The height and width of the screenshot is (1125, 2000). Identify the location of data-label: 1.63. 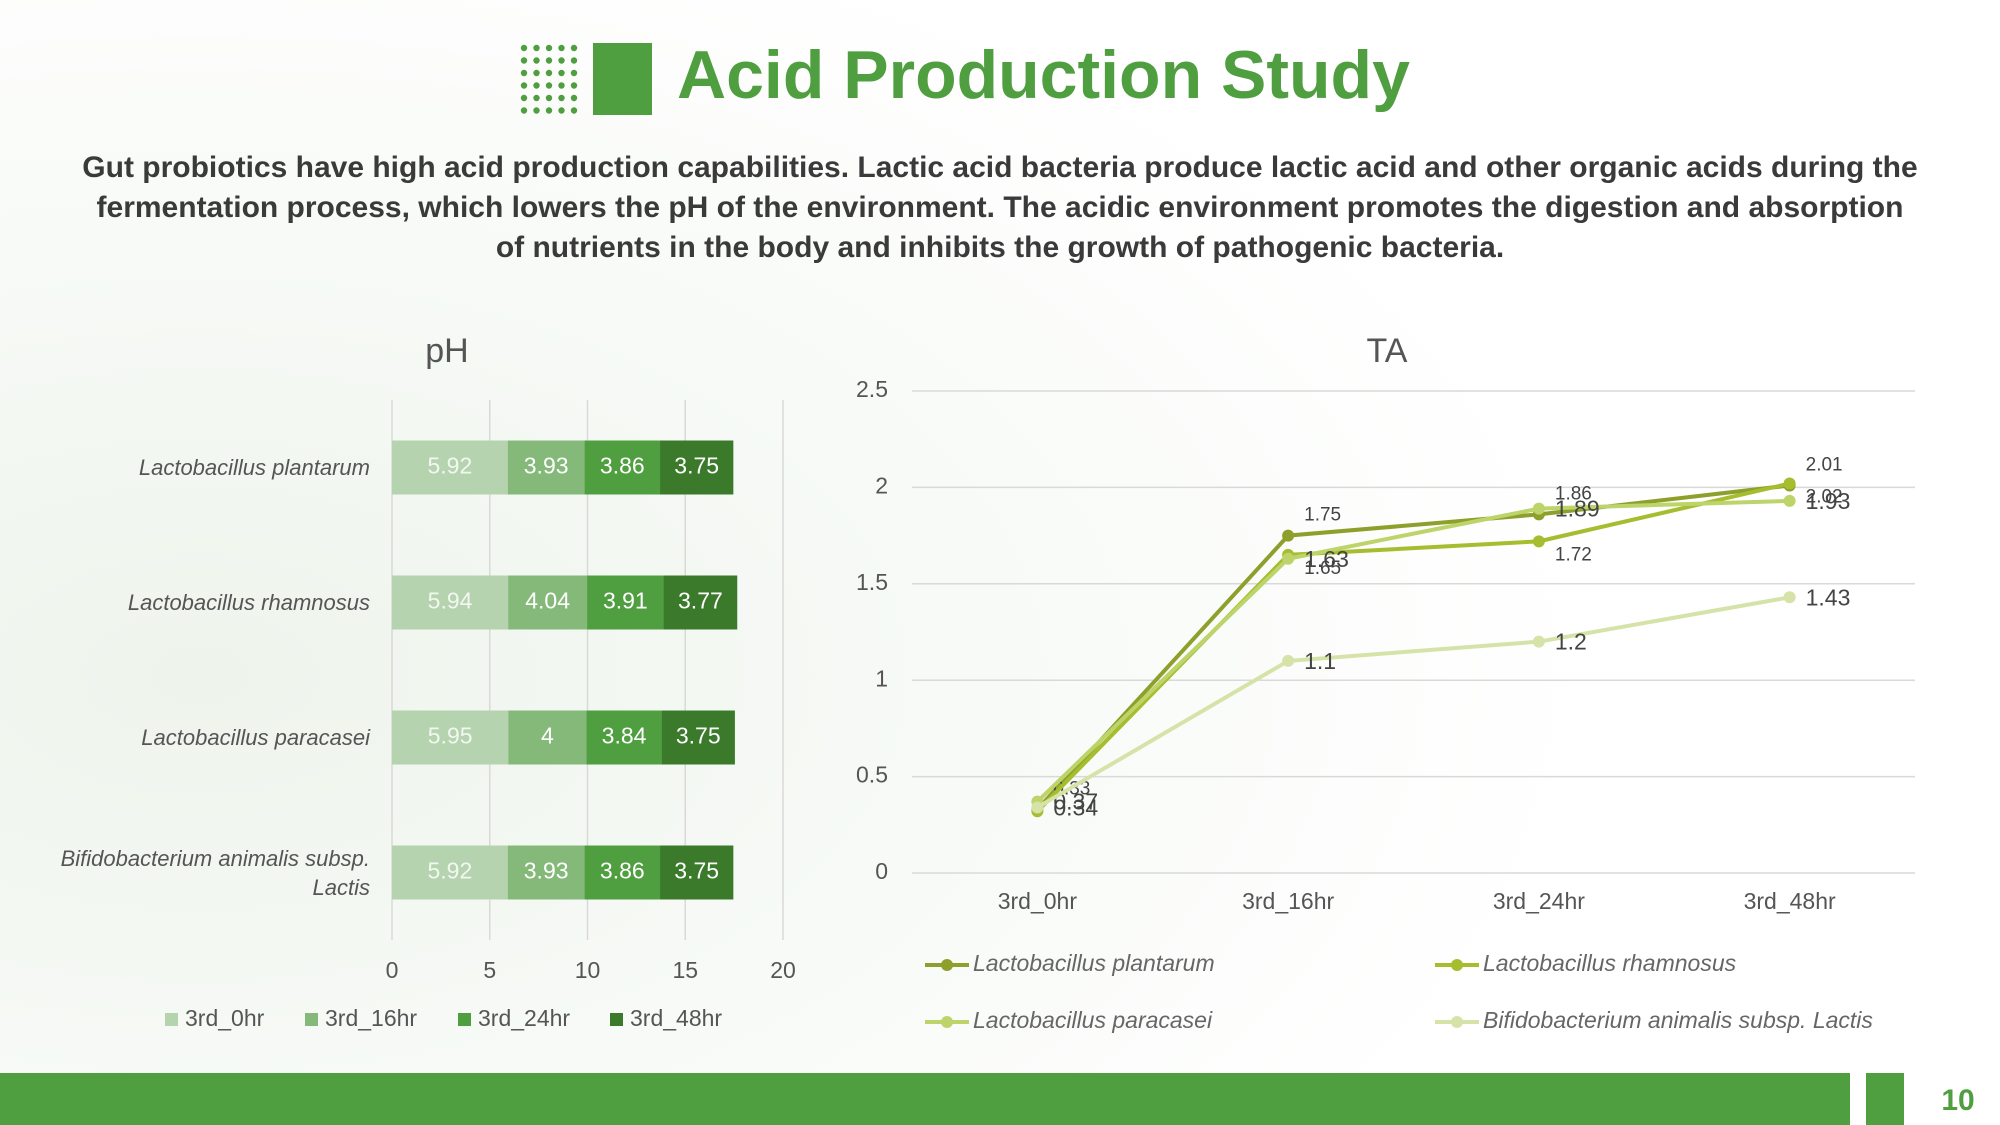
(1326, 559).